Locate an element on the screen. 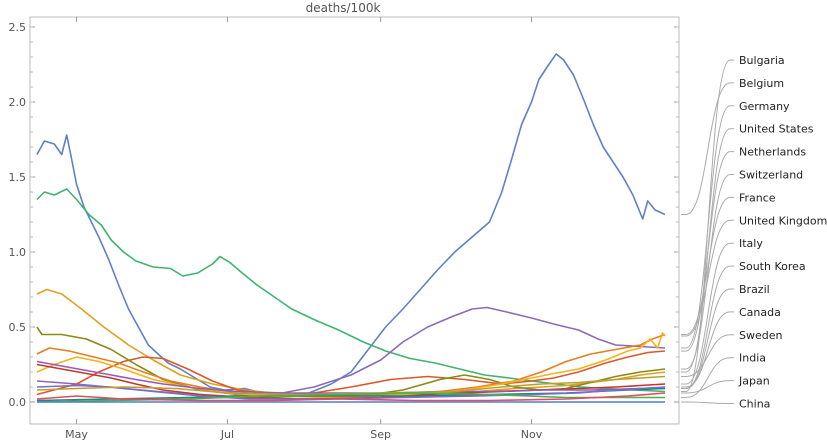 The height and width of the screenshot is (444, 827). y-tick-label: 1.5 is located at coordinates (18, 177).